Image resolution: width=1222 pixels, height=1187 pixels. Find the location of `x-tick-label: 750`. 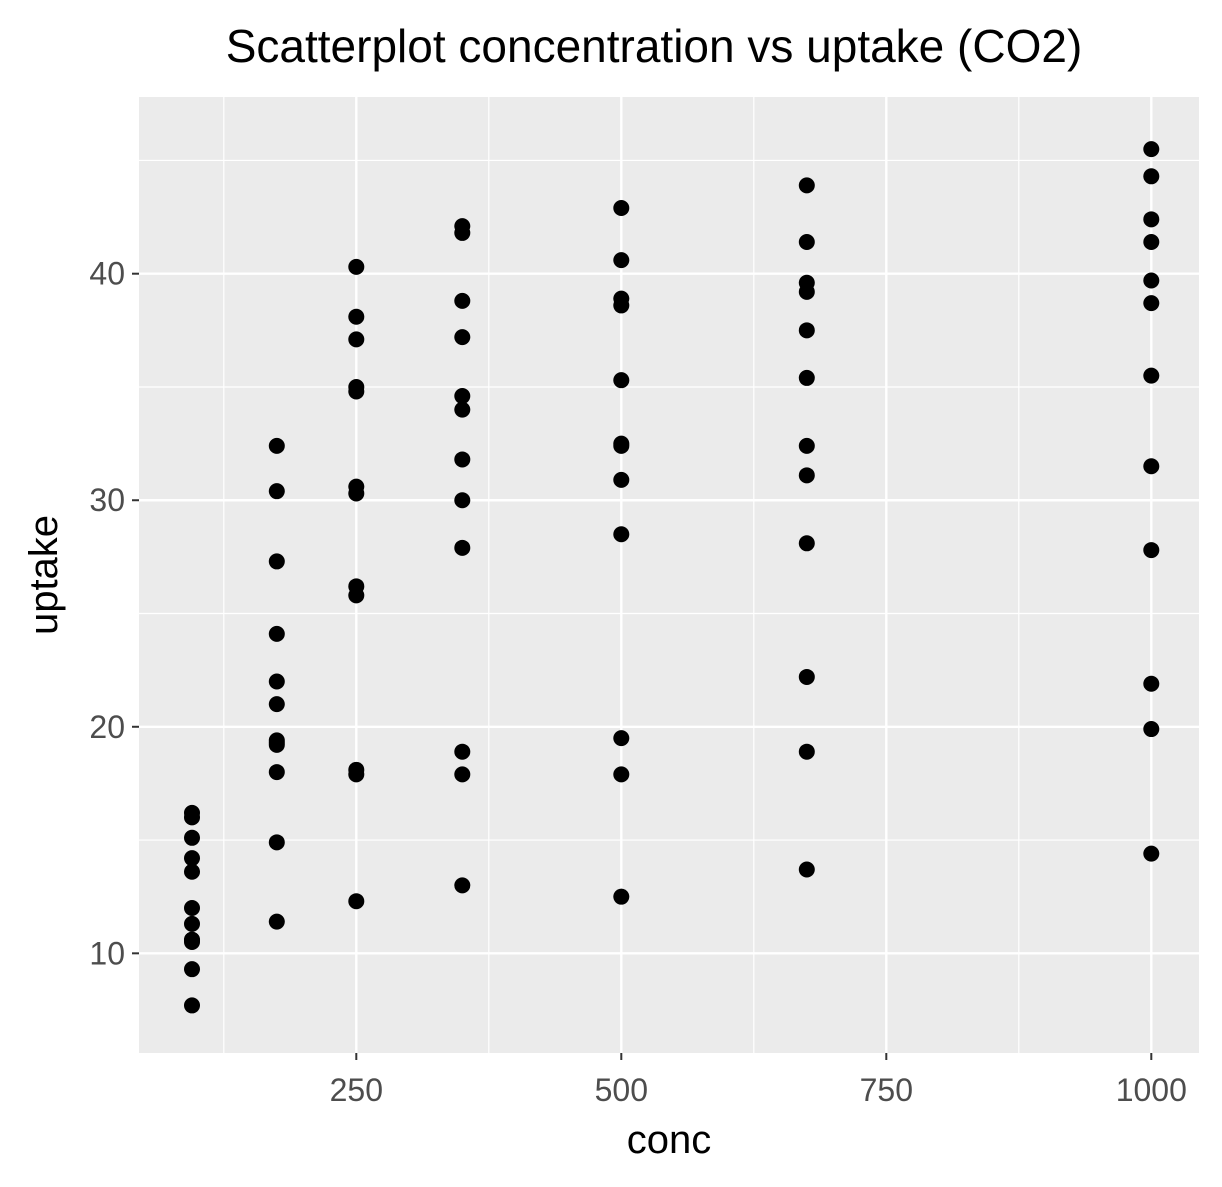

x-tick-label: 750 is located at coordinates (886, 1090).